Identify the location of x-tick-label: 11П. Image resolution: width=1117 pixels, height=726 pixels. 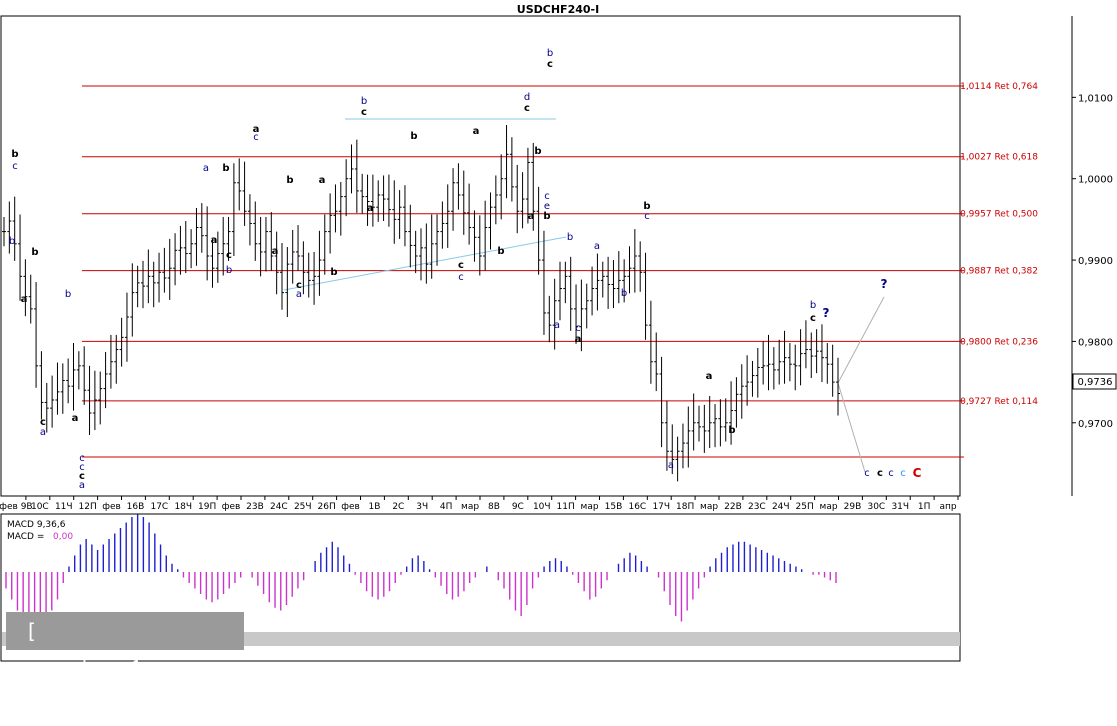
(566, 507).